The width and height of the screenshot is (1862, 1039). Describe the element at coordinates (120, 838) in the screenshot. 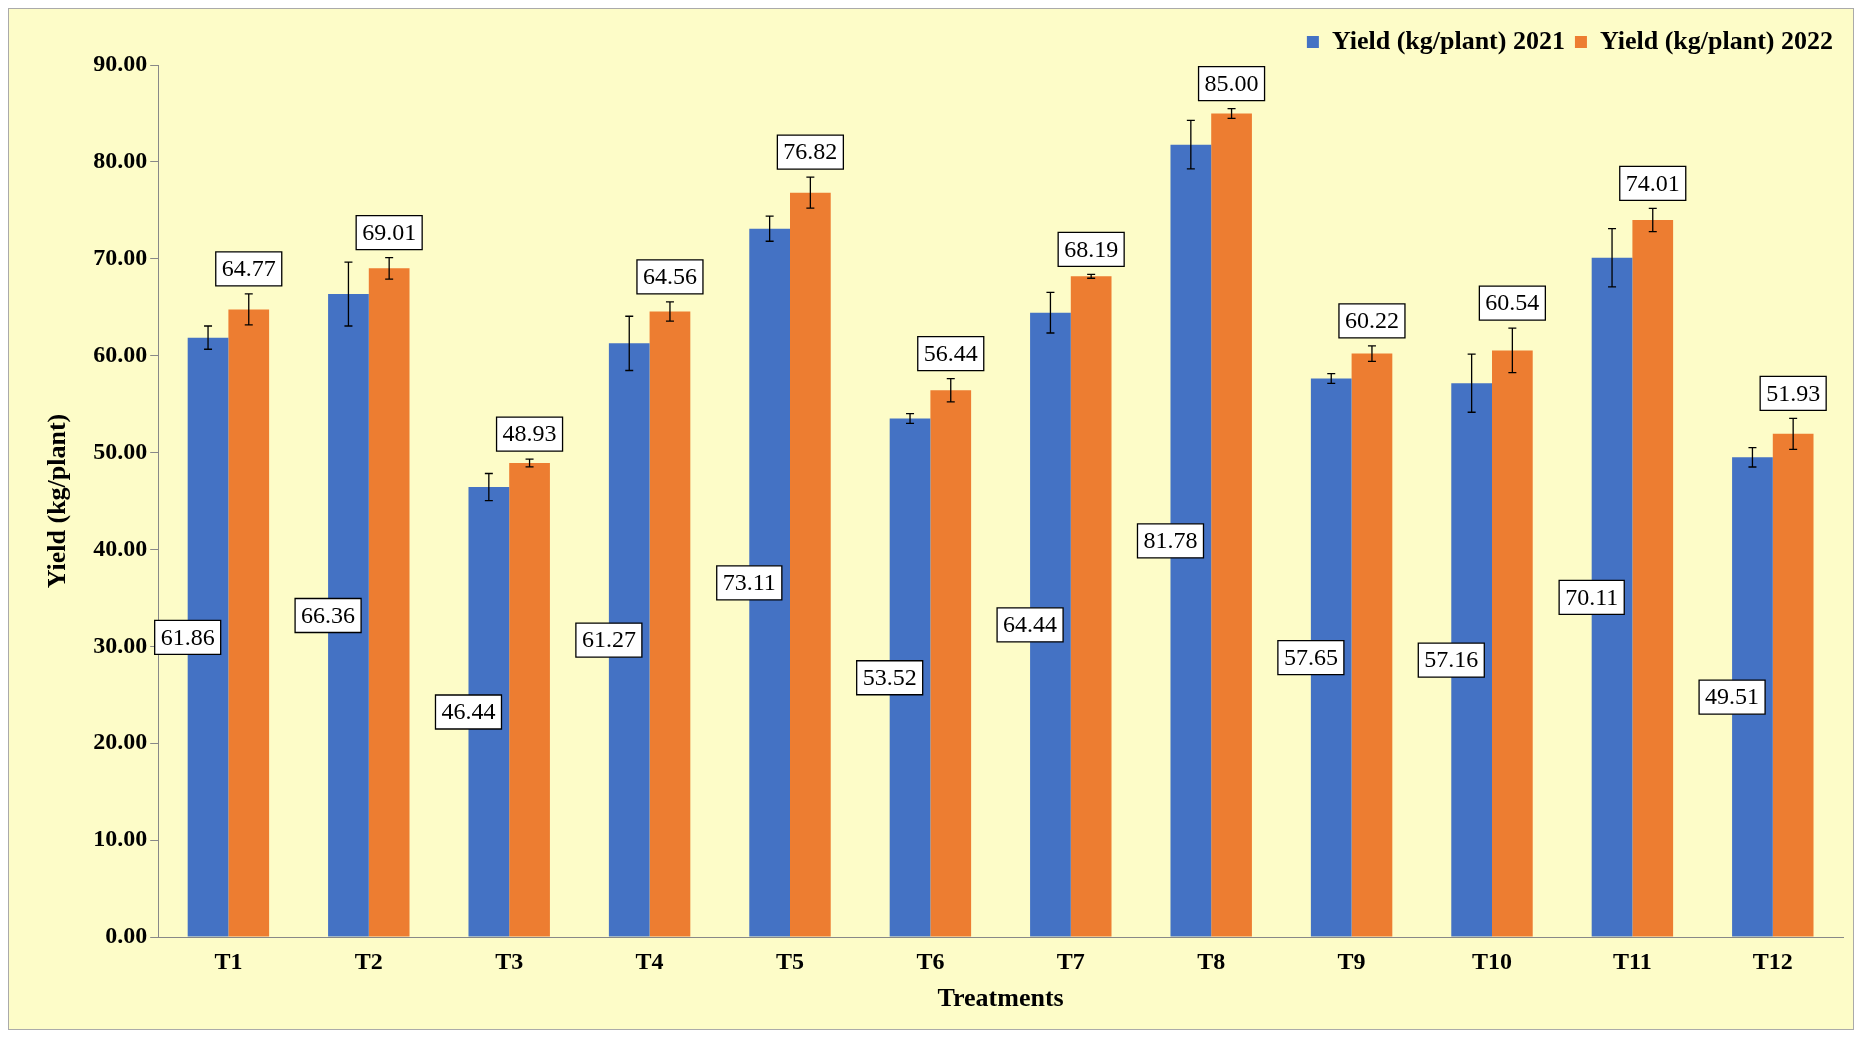

I see `y-tick-label: 10.00` at that location.